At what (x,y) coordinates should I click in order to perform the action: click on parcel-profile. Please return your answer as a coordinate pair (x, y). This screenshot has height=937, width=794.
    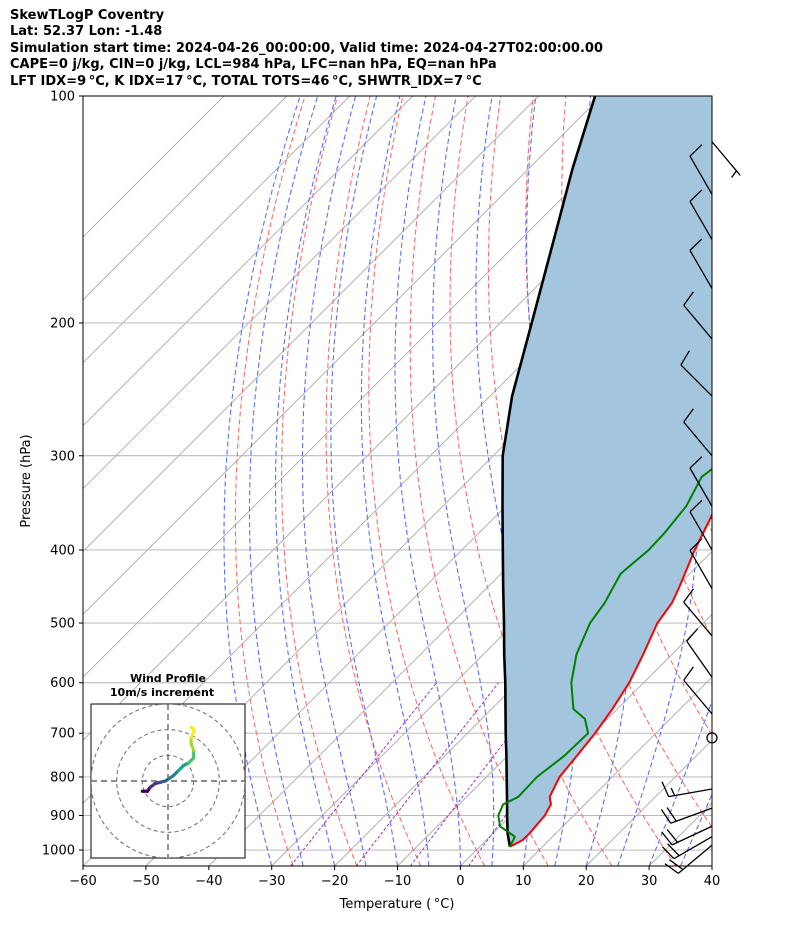
    Looking at the image, I should click on (549, 471).